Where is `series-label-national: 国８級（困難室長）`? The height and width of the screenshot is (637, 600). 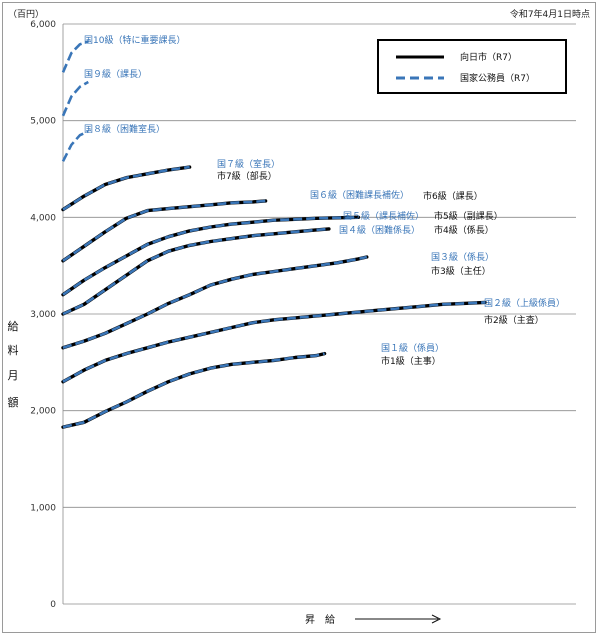
series-label-national: 国８級（困難室長） is located at coordinates (124, 129).